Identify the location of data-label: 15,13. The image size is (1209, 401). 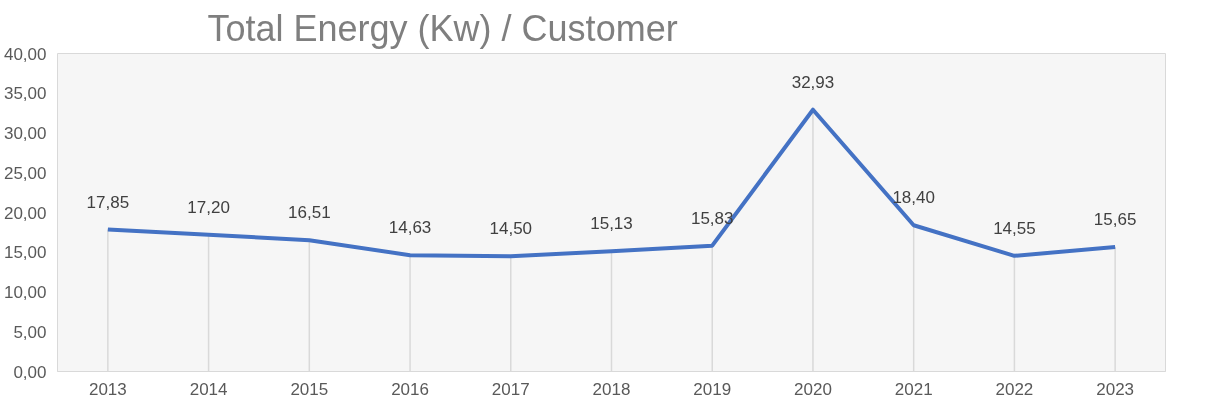
(611, 224).